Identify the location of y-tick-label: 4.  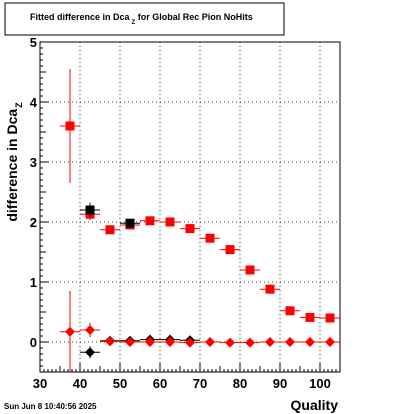
(34, 102).